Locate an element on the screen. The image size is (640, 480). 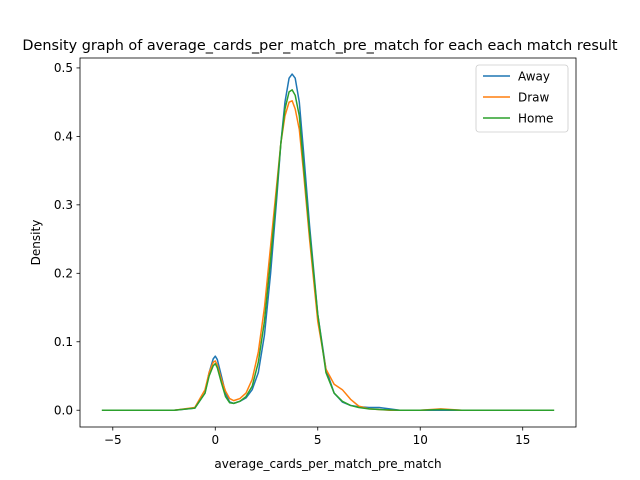
y-tick-label: 0.1 is located at coordinates (63, 342).